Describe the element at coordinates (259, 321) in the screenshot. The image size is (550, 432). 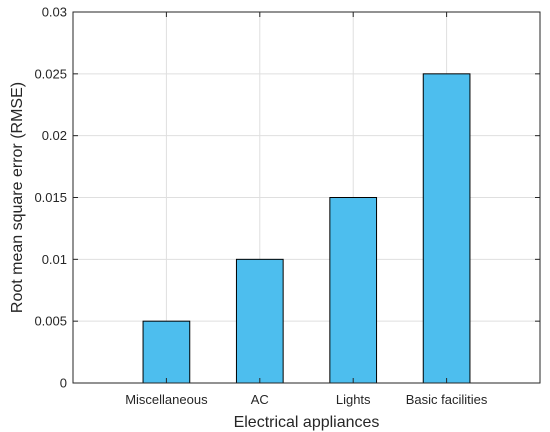
I see `bar-ac` at that location.